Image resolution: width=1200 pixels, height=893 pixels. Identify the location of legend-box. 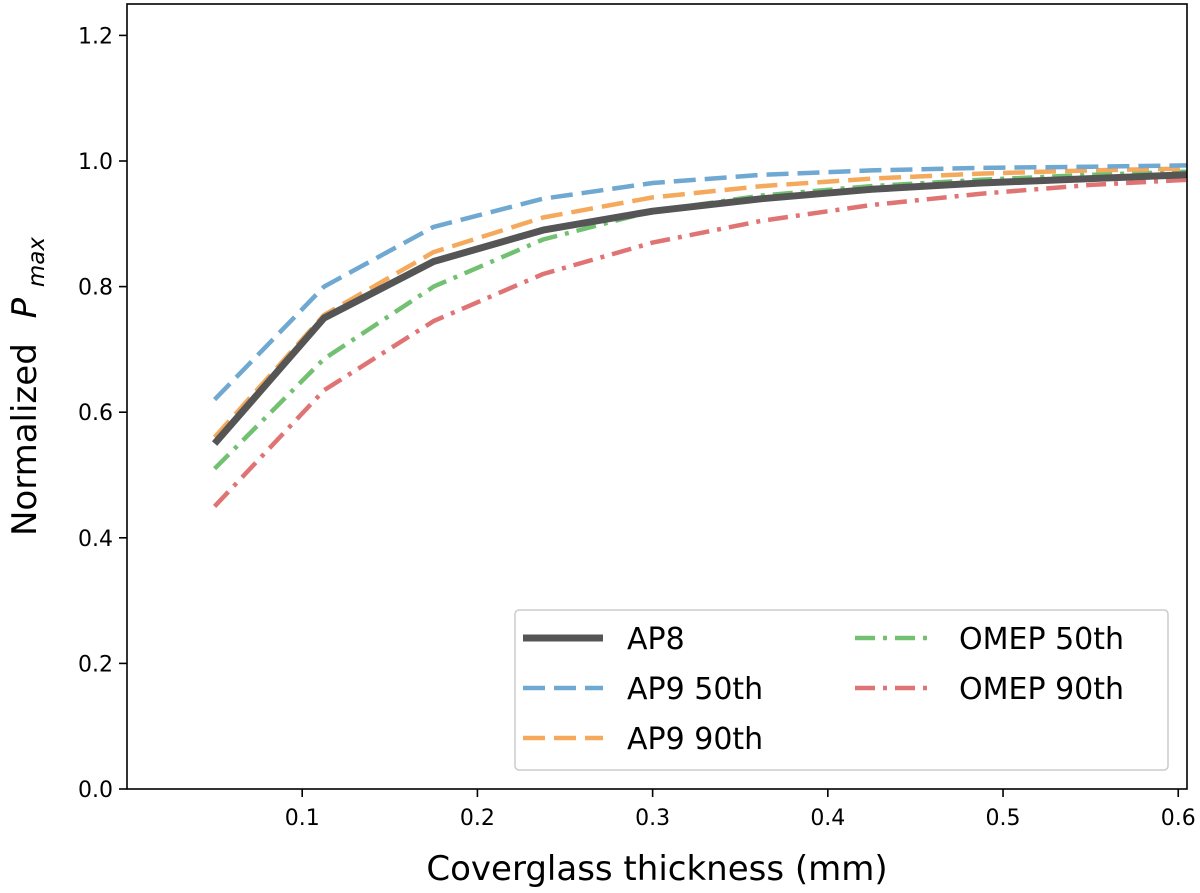
(841, 690).